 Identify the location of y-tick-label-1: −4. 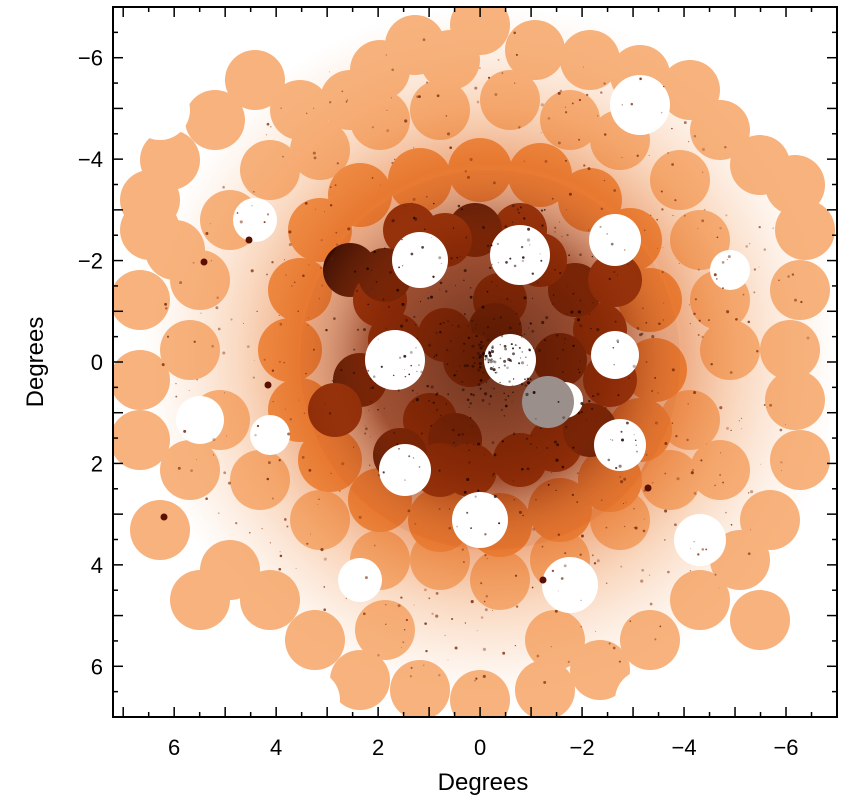
(90, 159).